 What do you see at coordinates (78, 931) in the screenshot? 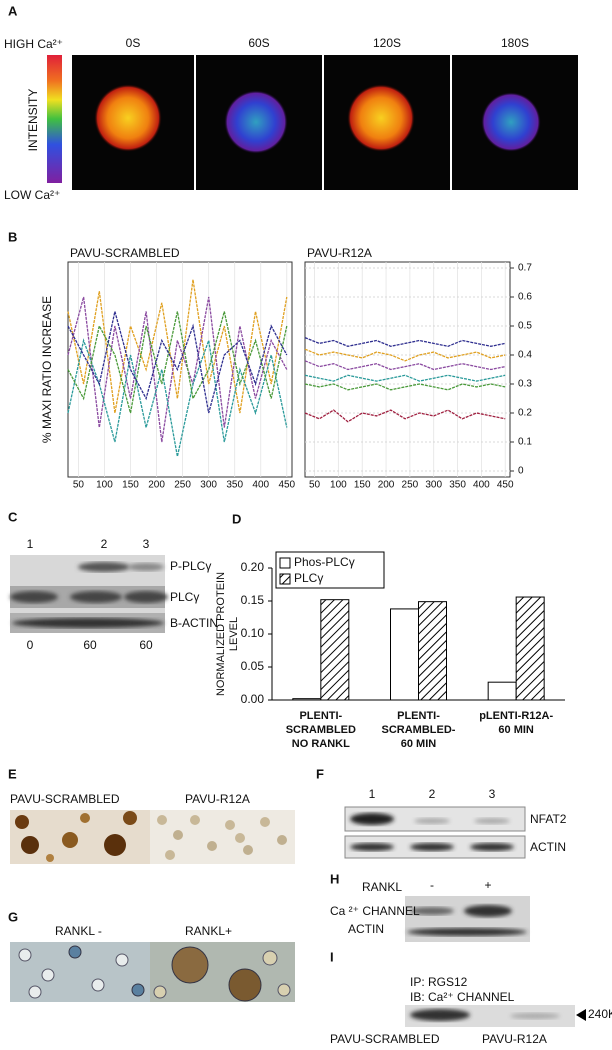
I see `image-label: RANKL -` at bounding box center [78, 931].